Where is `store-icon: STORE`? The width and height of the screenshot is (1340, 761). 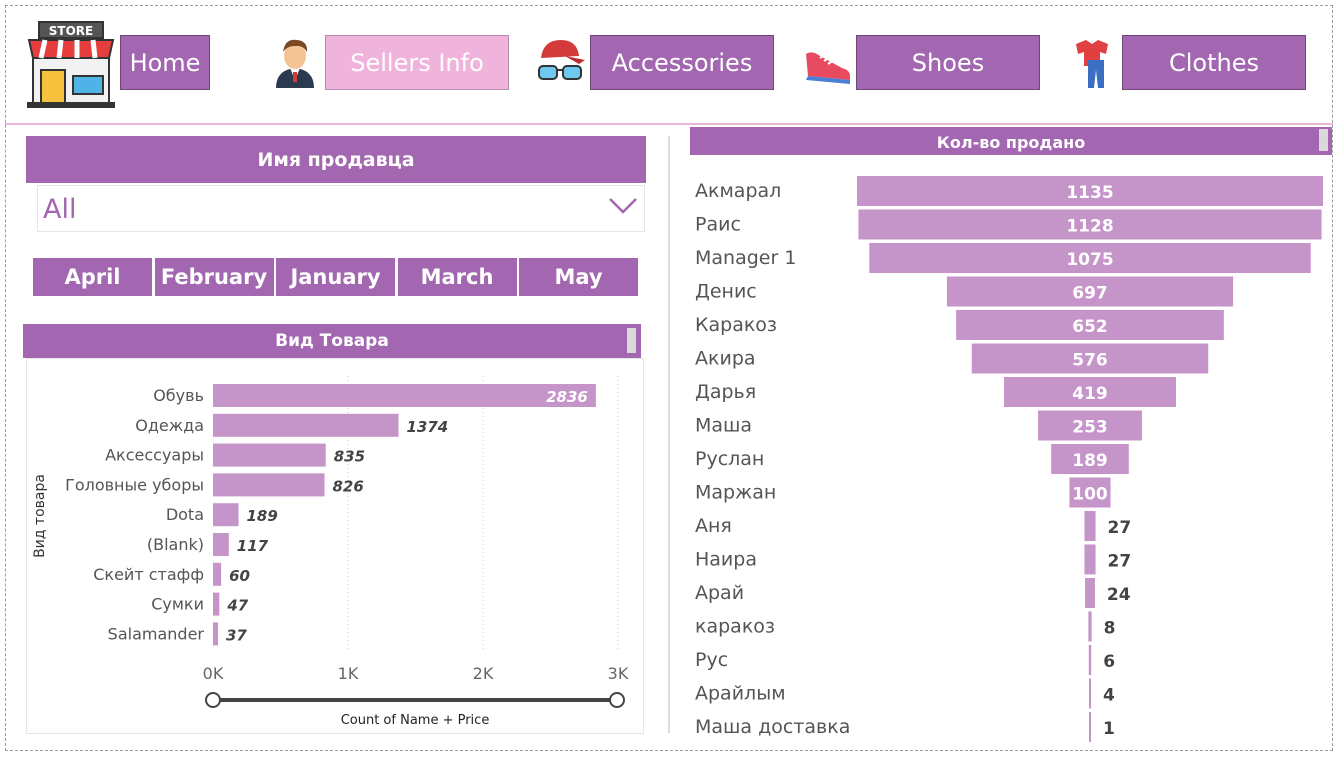
store-icon: STORE is located at coordinates (71, 64).